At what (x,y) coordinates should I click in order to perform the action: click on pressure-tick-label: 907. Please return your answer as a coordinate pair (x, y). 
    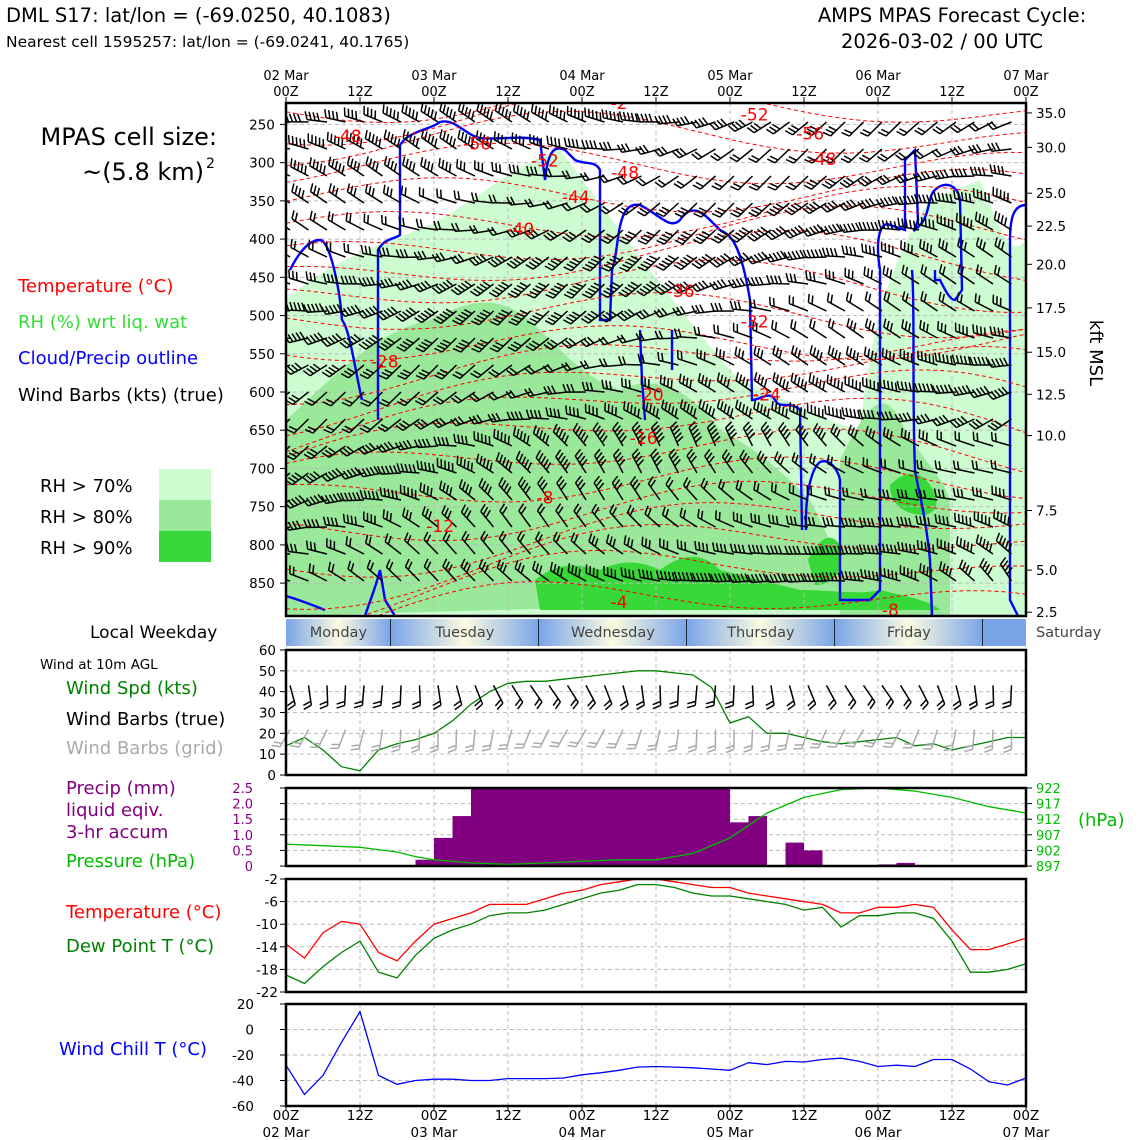
    Looking at the image, I should click on (1048, 836).